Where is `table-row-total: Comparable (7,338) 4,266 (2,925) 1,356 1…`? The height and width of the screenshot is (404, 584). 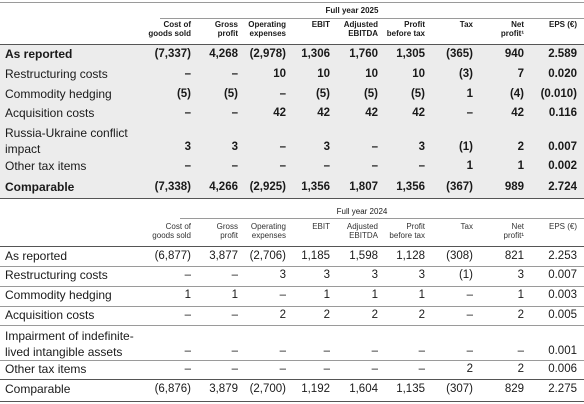
table-row-total: Comparable (7,338) 4,266 (2,925) 1,356 1… is located at coordinates (292, 187).